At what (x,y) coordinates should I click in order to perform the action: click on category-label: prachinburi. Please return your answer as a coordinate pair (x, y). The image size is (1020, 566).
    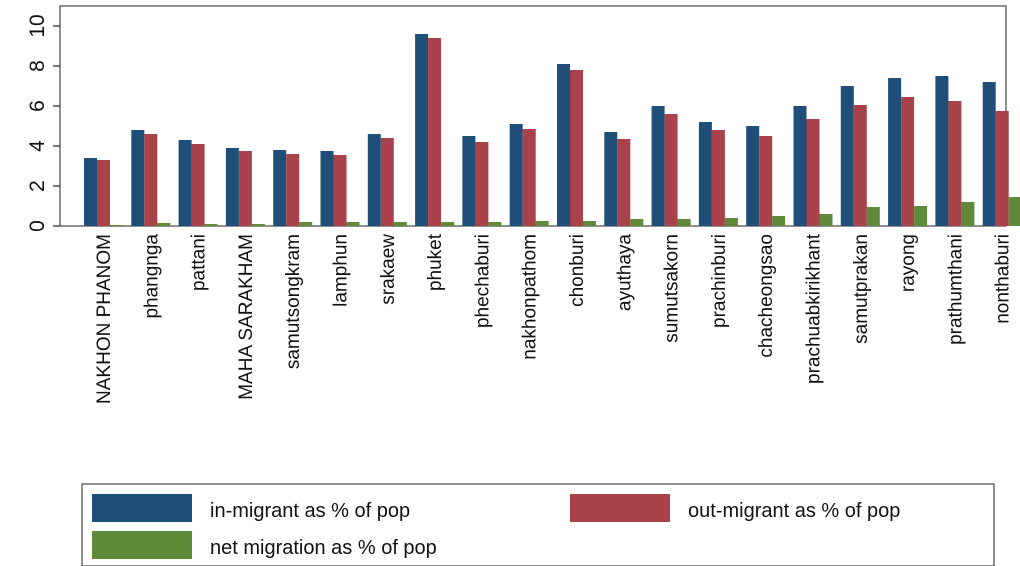
    Looking at the image, I should click on (719, 281).